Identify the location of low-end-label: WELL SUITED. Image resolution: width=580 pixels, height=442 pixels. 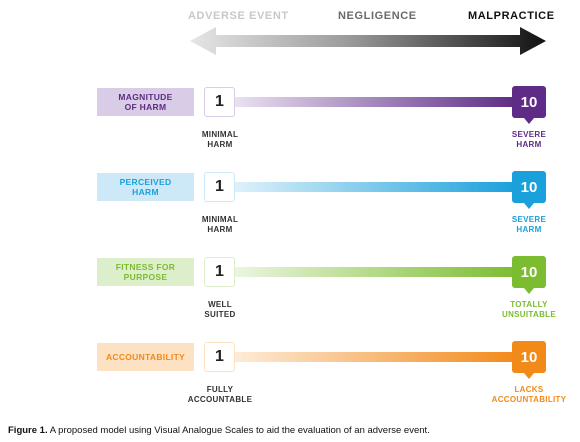
(220, 309).